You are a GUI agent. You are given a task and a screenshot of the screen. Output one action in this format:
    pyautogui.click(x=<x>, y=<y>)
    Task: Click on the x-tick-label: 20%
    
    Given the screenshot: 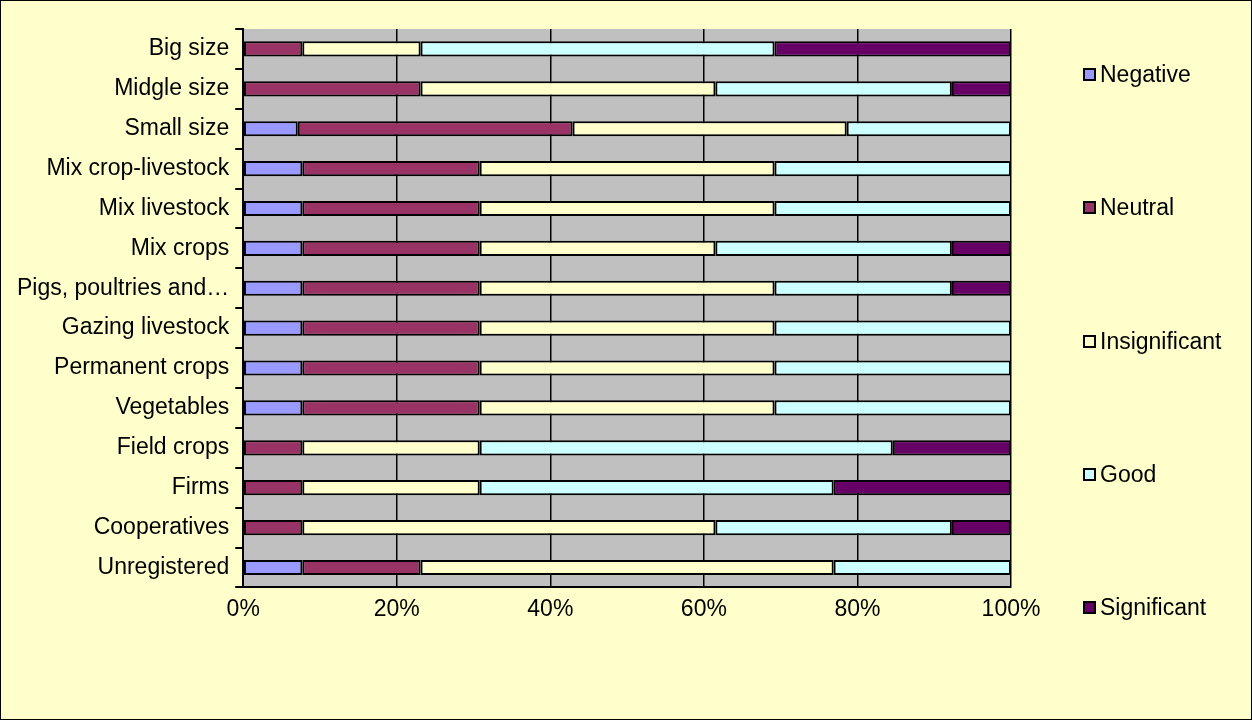 What is the action you would take?
    pyautogui.click(x=396, y=607)
    